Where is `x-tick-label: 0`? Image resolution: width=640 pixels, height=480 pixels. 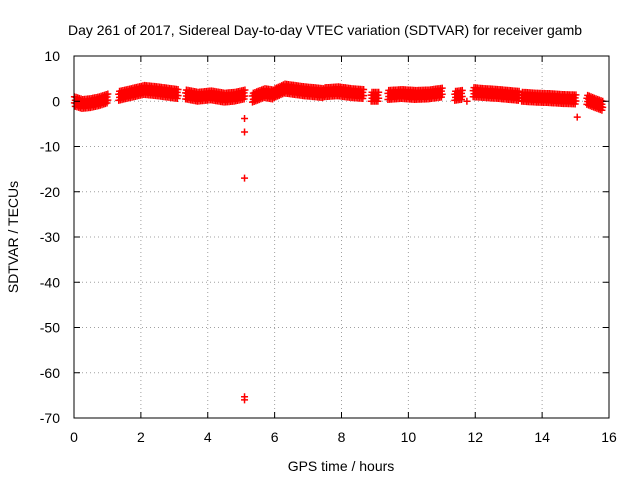
x-tick-label: 0 is located at coordinates (74, 437).